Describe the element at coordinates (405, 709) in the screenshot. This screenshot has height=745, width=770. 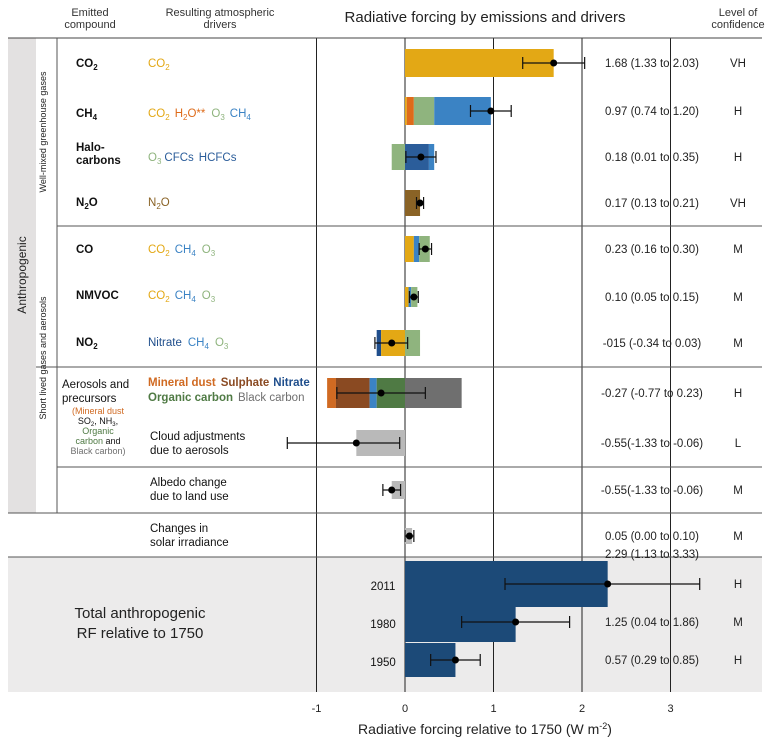
I see `x-tick-label-1: 0` at that location.